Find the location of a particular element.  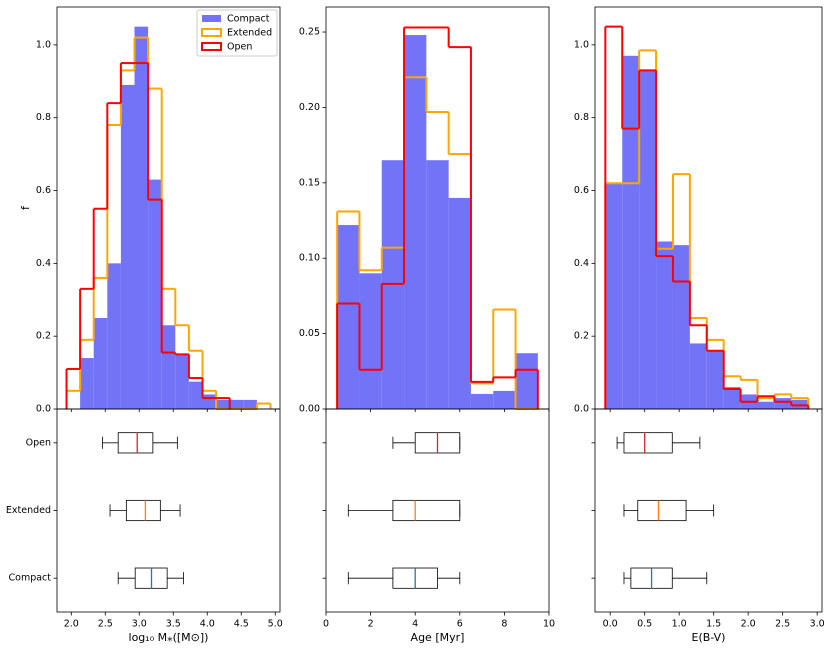

legend-label: Extended is located at coordinates (249, 33).